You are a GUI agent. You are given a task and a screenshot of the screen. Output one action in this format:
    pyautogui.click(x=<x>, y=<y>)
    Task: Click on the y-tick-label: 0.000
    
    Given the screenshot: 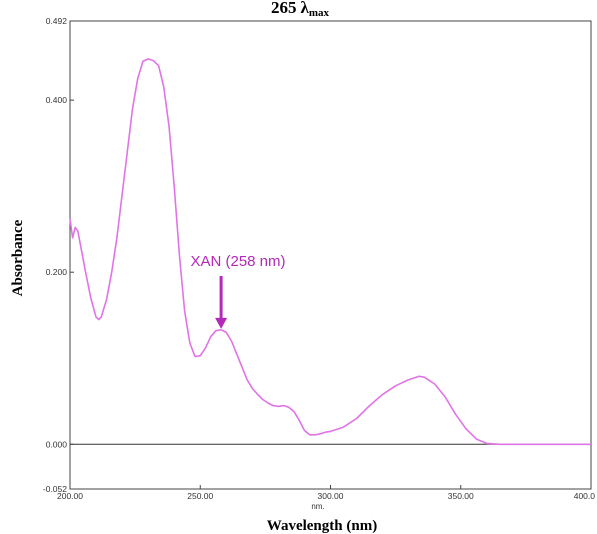 What is the action you would take?
    pyautogui.click(x=57, y=444)
    